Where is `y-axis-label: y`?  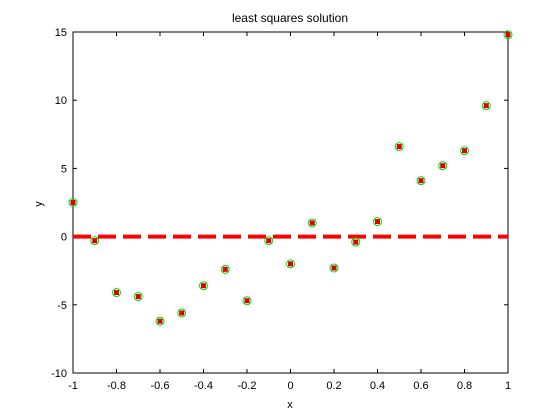
y-axis-label: y is located at coordinates (39, 204).